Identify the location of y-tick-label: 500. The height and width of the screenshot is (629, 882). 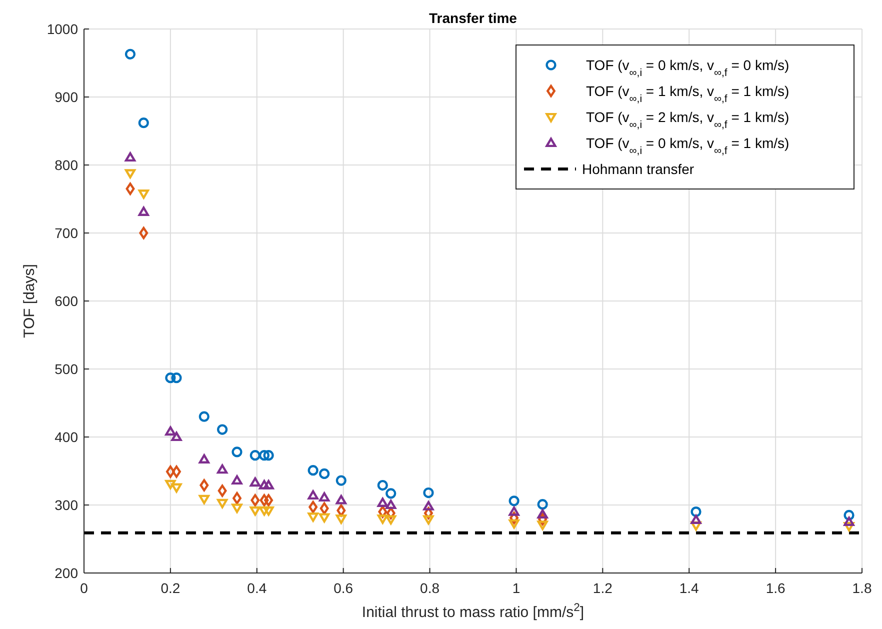
(66, 368).